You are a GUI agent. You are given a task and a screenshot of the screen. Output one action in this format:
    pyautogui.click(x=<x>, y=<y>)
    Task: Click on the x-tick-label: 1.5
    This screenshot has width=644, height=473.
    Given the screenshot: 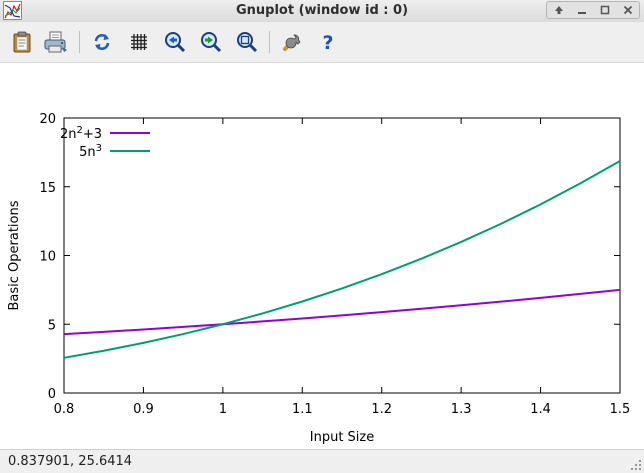 What is the action you would take?
    pyautogui.click(x=620, y=409)
    